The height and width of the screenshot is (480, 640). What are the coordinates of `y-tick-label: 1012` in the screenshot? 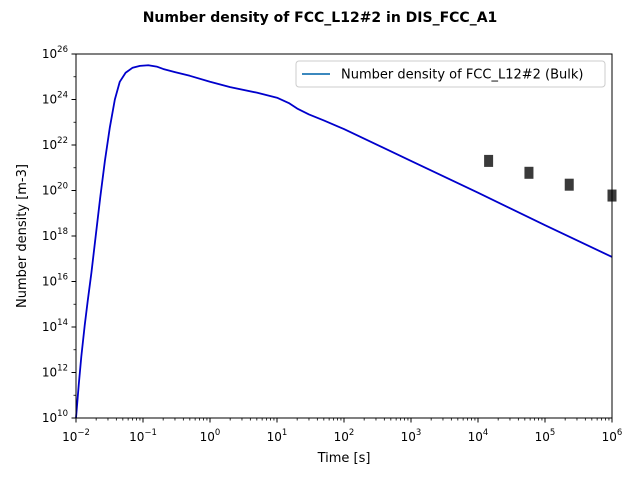 It's located at (55, 372).